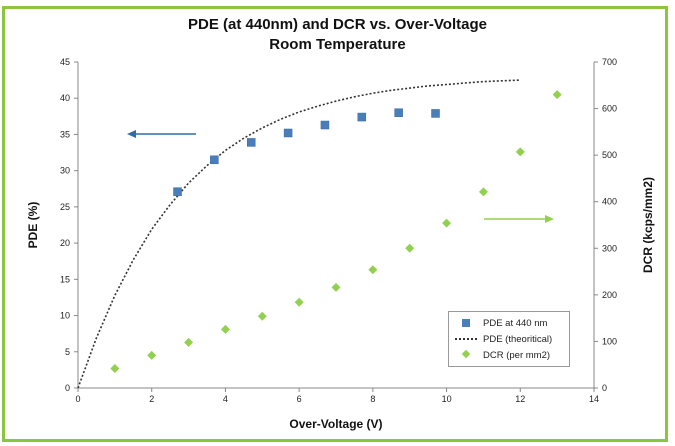 This screenshot has height=446, width=675. I want to click on x-axis-label: Over-Voltage (V), so click(335, 424).